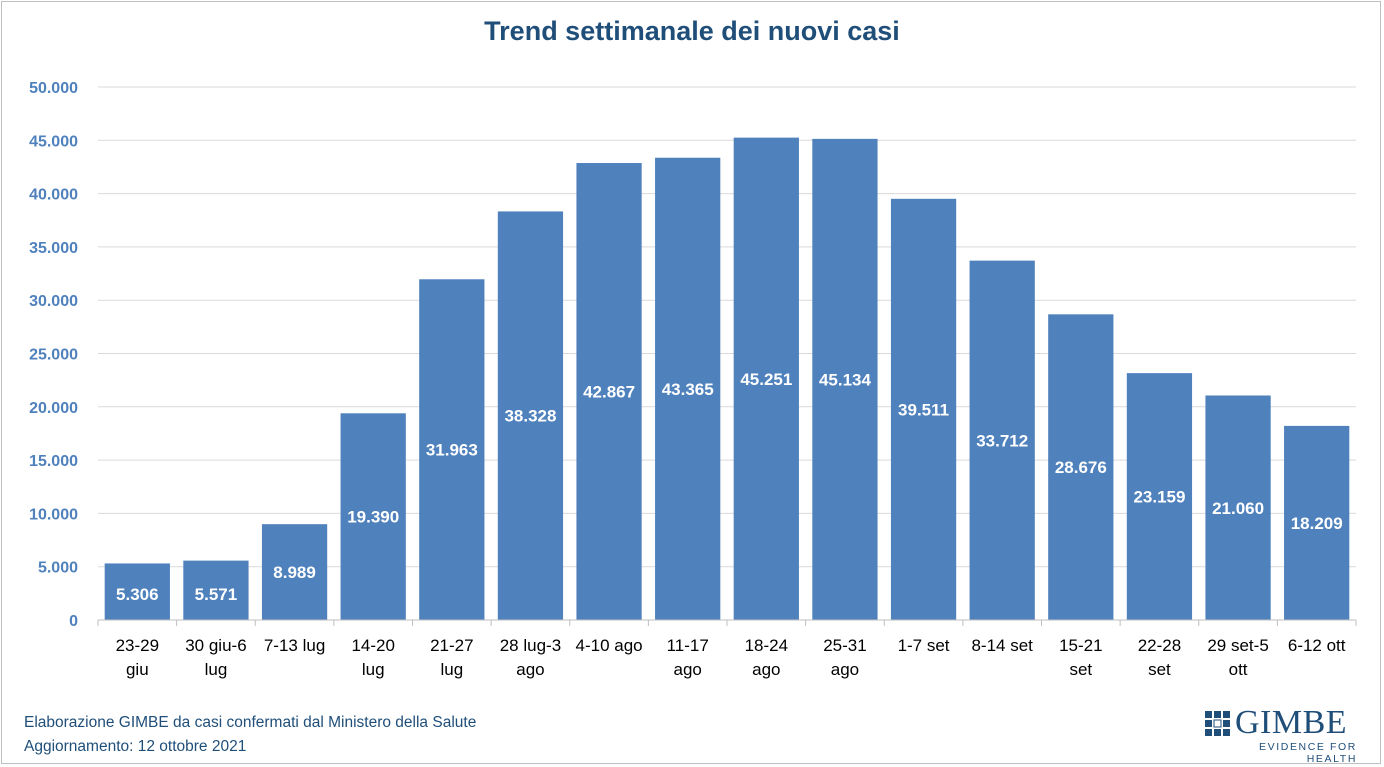 Image resolution: width=1384 pixels, height=767 pixels. I want to click on bar-value-label: 43.365, so click(688, 389).